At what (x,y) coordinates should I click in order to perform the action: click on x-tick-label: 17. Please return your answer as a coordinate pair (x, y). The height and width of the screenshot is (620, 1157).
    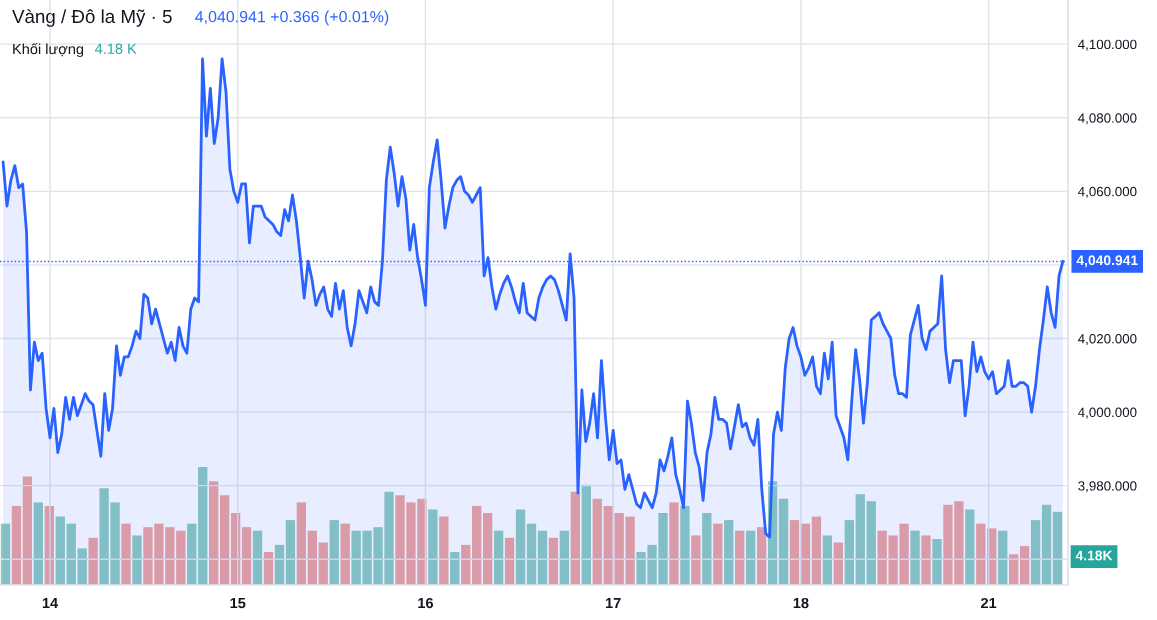
    Looking at the image, I should click on (613, 603).